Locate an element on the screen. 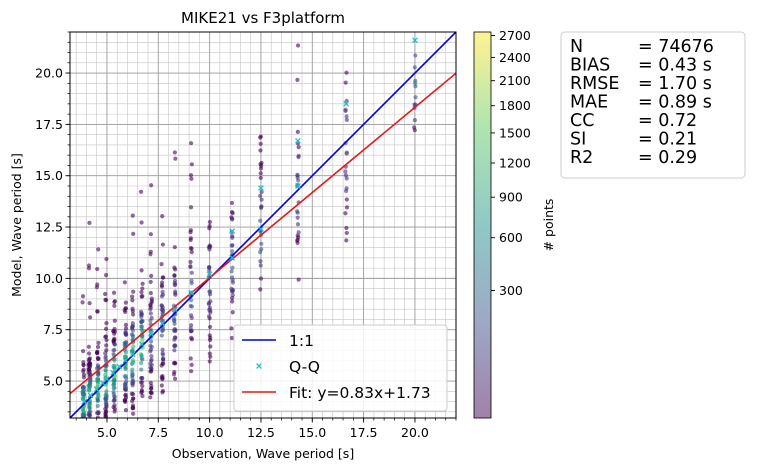  chart-title: MIKE21 vs F3platform is located at coordinates (263, 18).